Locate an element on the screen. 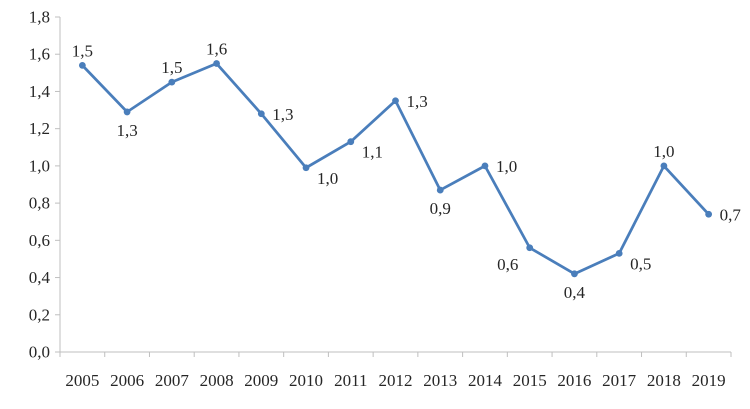 The image size is (750, 409). y-tick-label: 0,2 is located at coordinates (39, 314).